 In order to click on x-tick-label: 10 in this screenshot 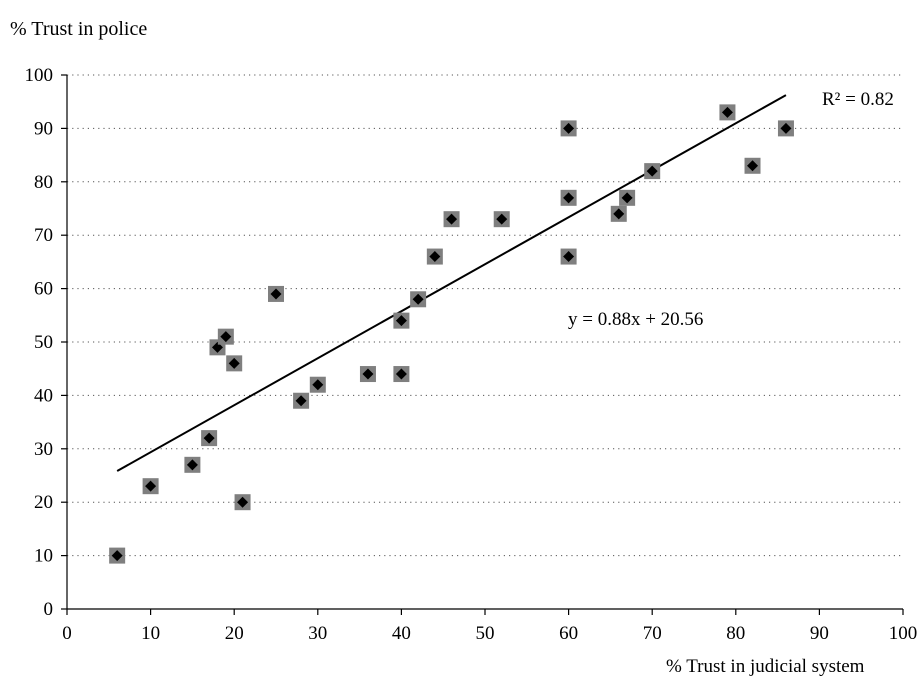, I will do `click(150, 633)`.